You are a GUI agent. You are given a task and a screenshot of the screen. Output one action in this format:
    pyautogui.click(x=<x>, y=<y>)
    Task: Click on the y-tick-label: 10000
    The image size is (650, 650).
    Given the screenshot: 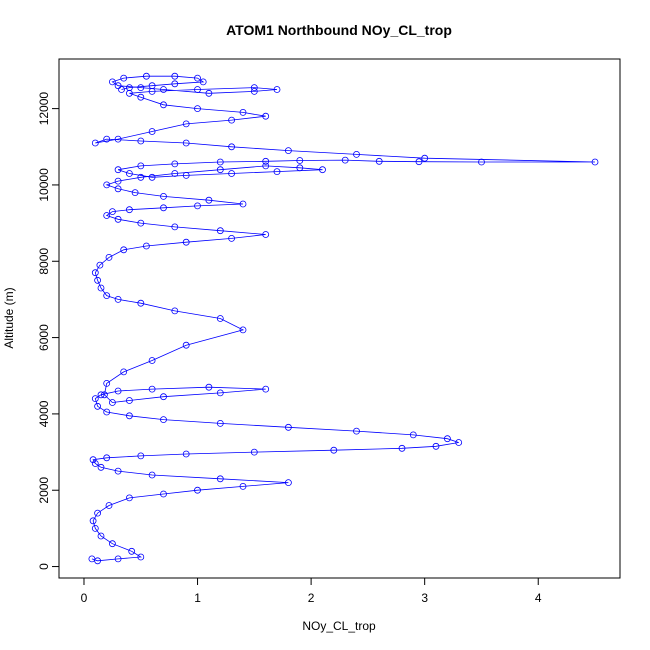 What is the action you would take?
    pyautogui.click(x=44, y=185)
    